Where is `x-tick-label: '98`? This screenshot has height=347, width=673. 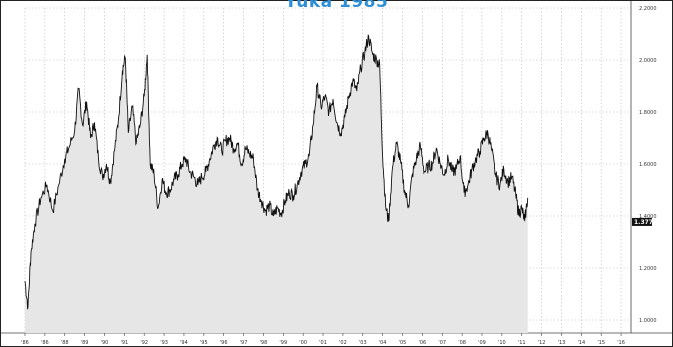
x-tick-label: '98 is located at coordinates (264, 343).